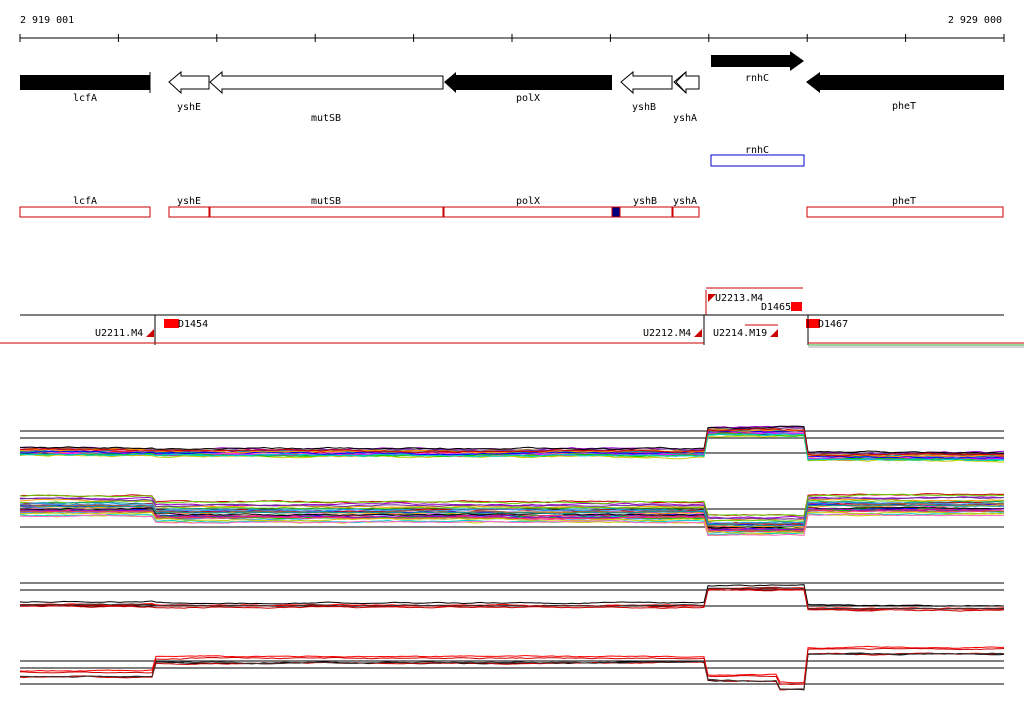 The height and width of the screenshot is (714, 1024). I want to click on gene-track: lcfA yshE mutSB polX yshB yshA pheT rnhC, so click(512, 87).